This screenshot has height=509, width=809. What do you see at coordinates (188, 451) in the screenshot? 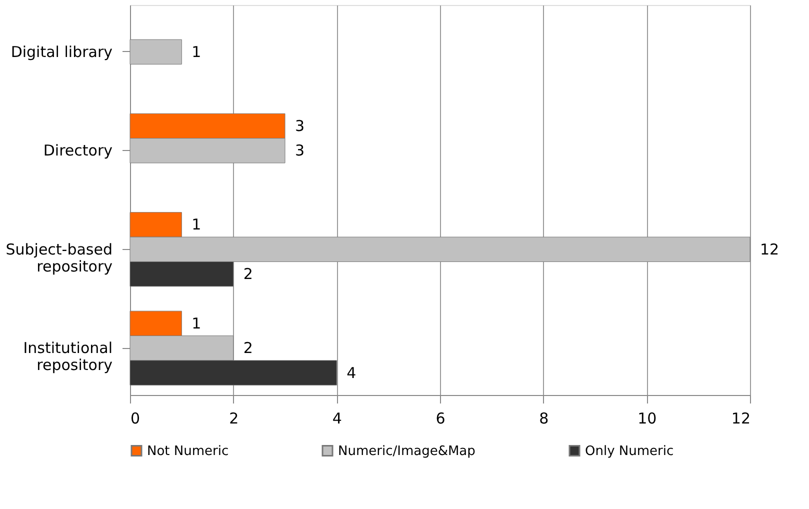
I see `legend-label: Not Numeric` at bounding box center [188, 451].